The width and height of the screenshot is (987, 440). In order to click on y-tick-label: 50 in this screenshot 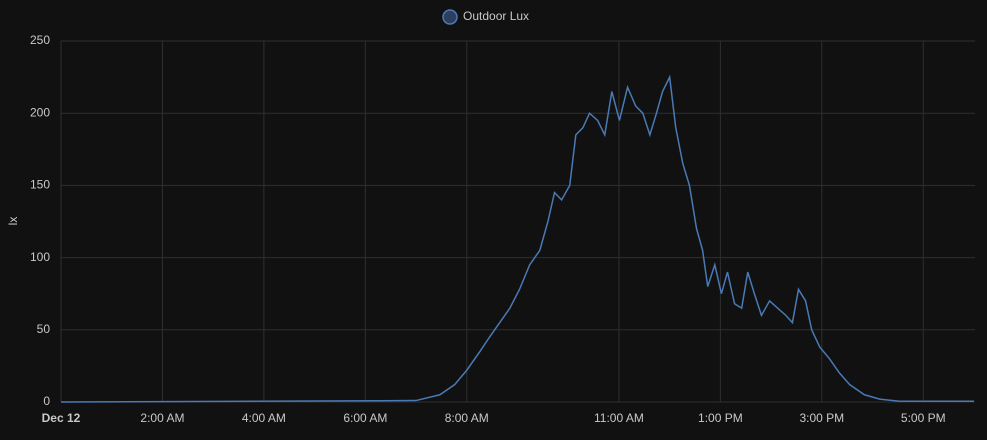, I will do `click(44, 329)`.